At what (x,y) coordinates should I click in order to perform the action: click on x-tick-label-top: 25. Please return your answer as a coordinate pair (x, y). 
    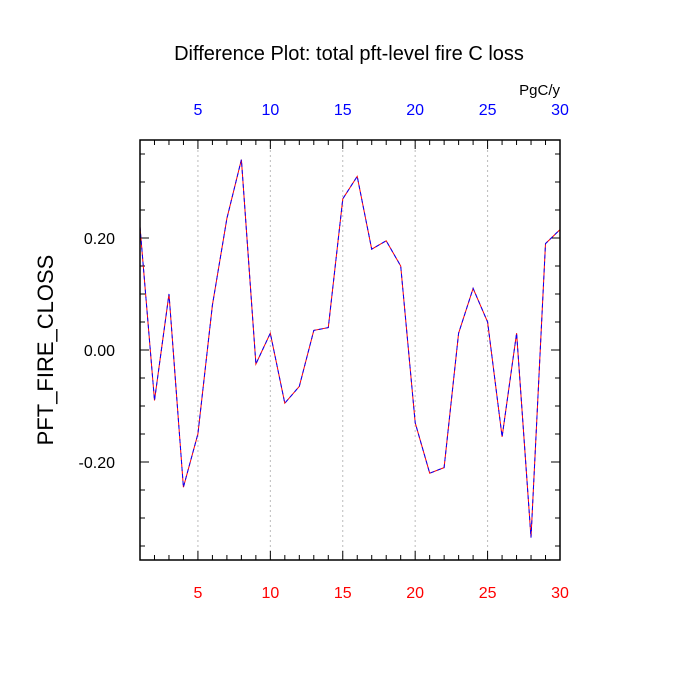
    Looking at the image, I should click on (488, 110).